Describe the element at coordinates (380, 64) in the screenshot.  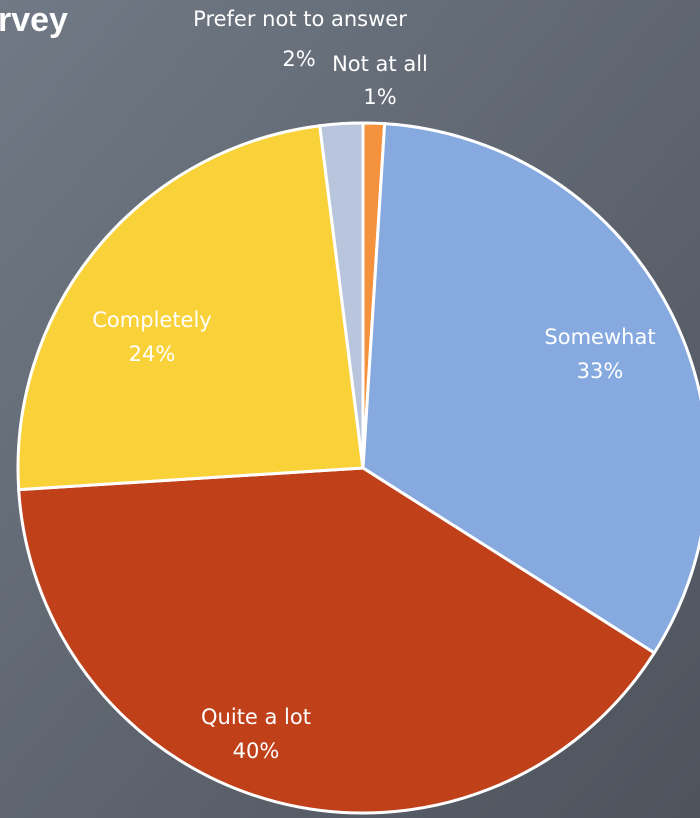
I see `slice-label: Not at all` at that location.